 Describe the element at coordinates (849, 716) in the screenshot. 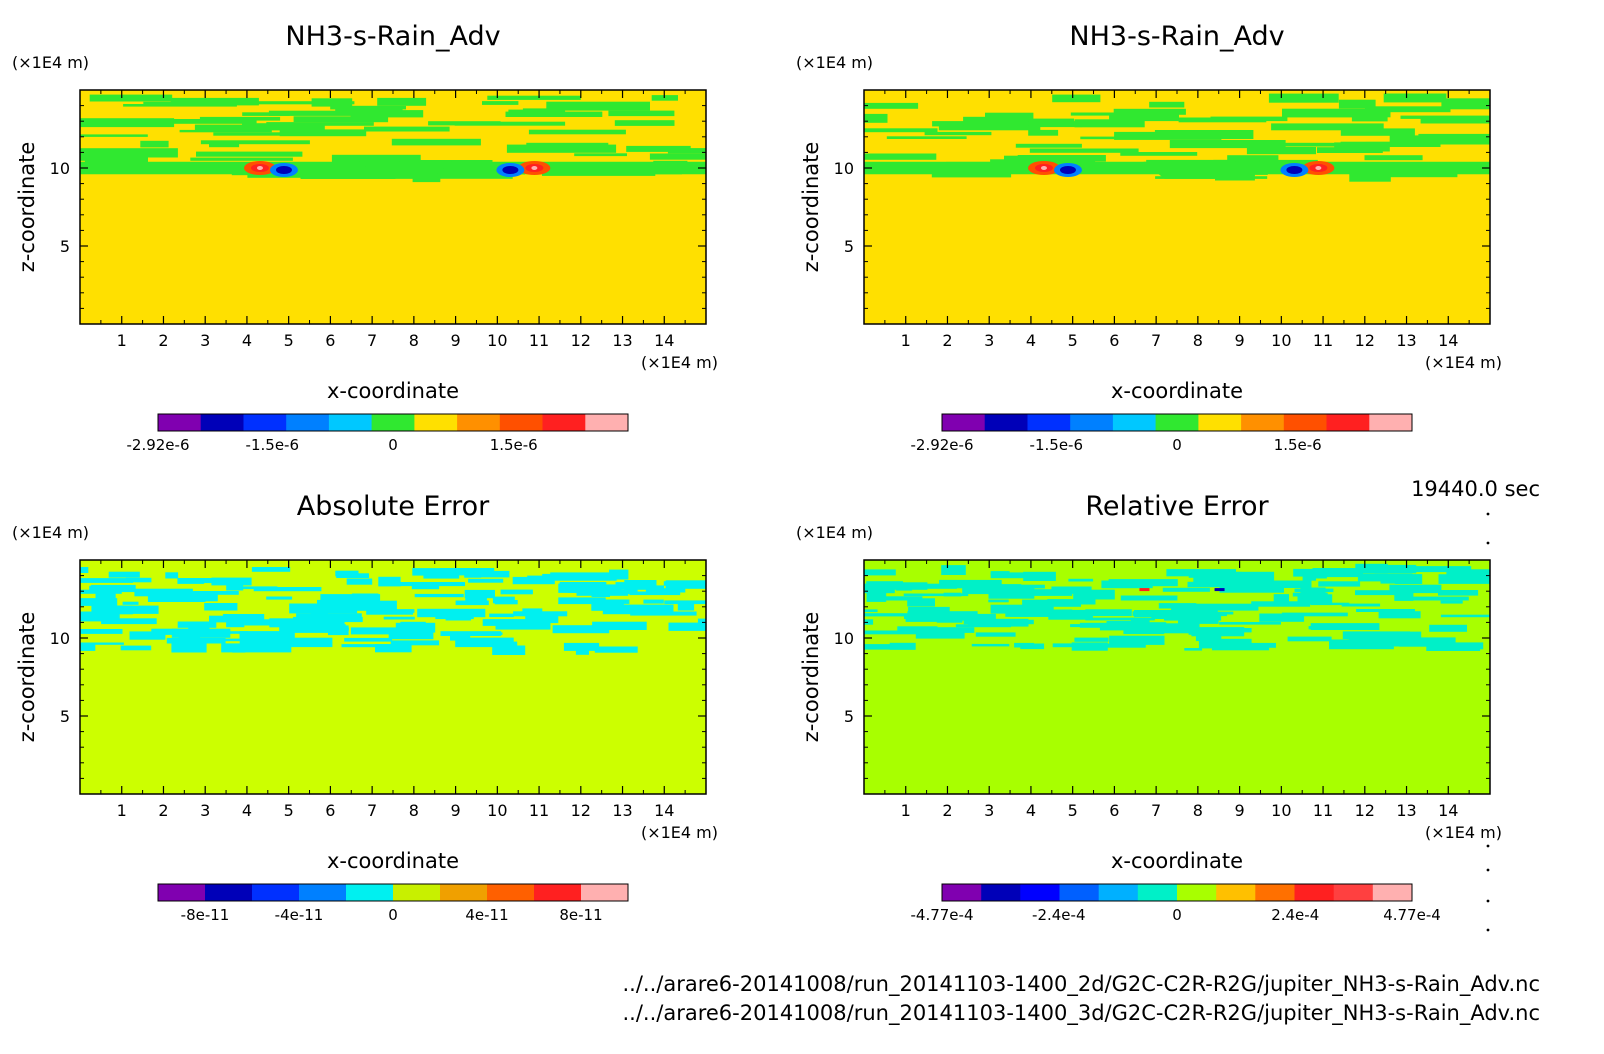

I see `y-tick-label: 5` at that location.